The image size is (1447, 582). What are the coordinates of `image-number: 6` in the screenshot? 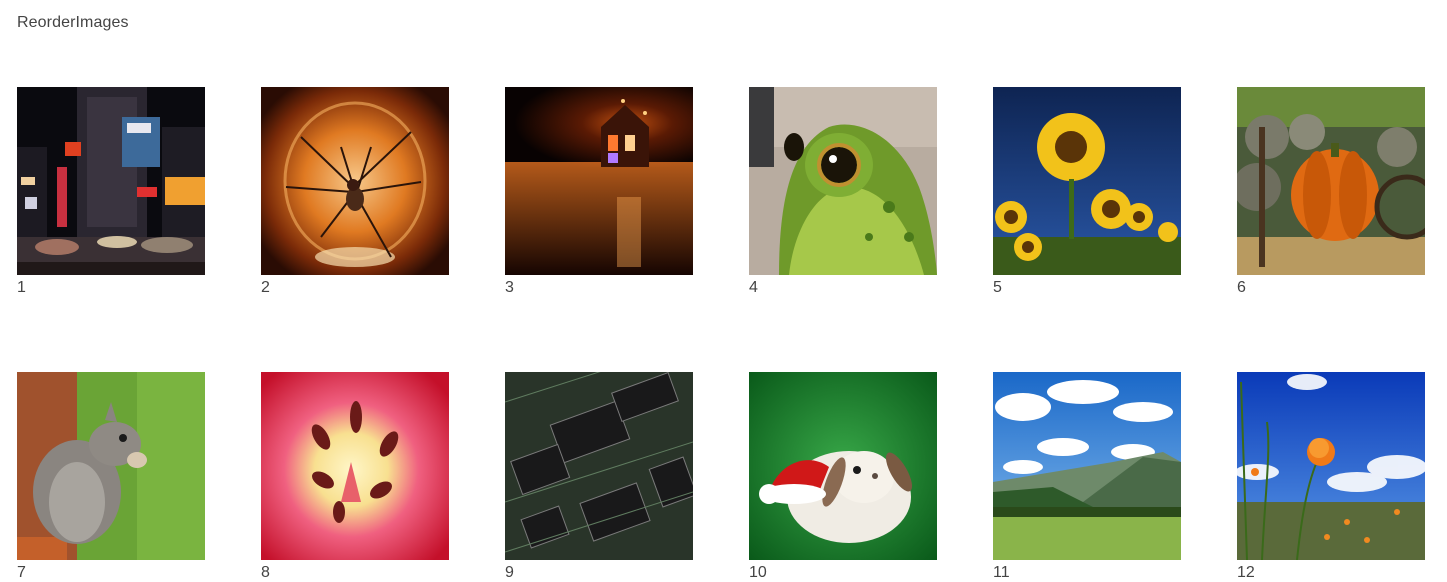 It's located at (1241, 287).